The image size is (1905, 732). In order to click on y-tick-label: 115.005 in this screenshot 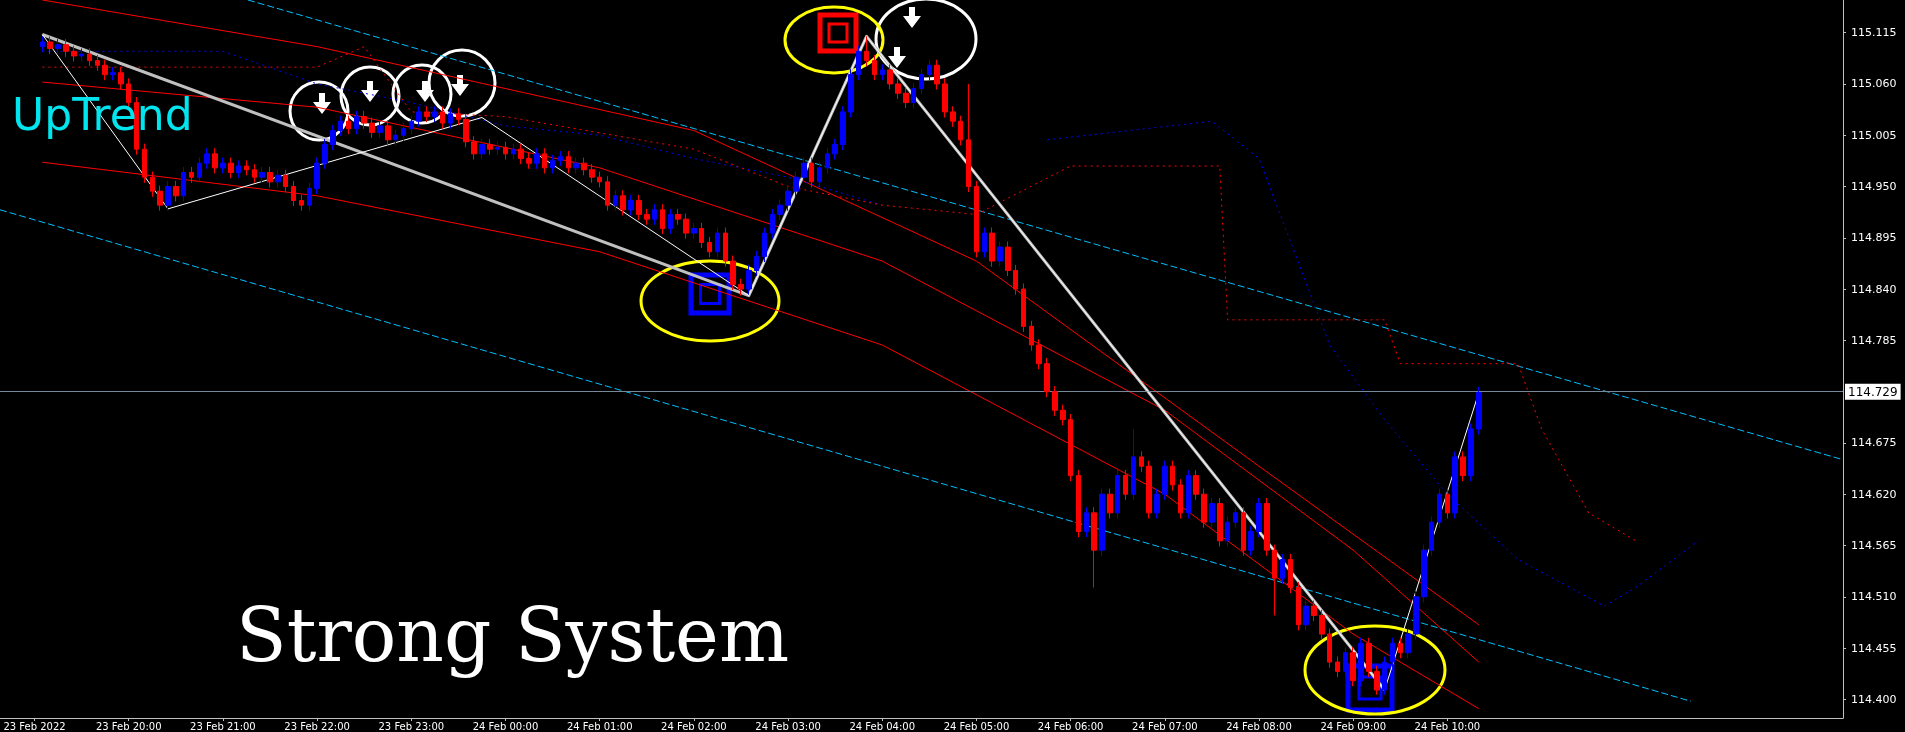, I will do `click(1874, 135)`.